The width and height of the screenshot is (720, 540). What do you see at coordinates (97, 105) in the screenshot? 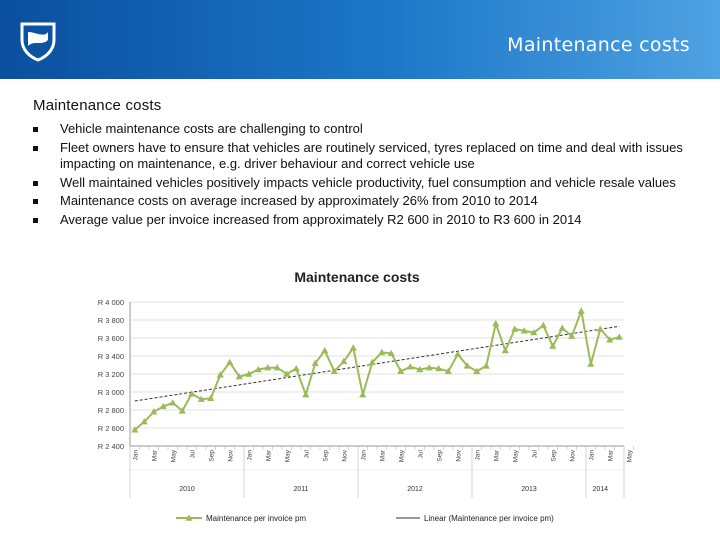
I see `section-heading: Maintenance costs` at bounding box center [97, 105].